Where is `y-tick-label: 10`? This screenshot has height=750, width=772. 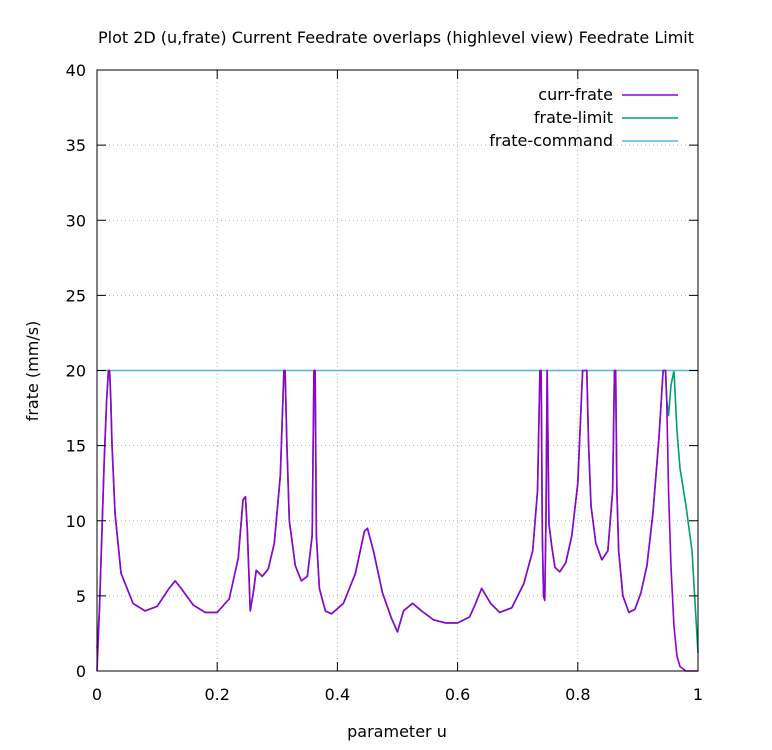
y-tick-label: 10 is located at coordinates (76, 521).